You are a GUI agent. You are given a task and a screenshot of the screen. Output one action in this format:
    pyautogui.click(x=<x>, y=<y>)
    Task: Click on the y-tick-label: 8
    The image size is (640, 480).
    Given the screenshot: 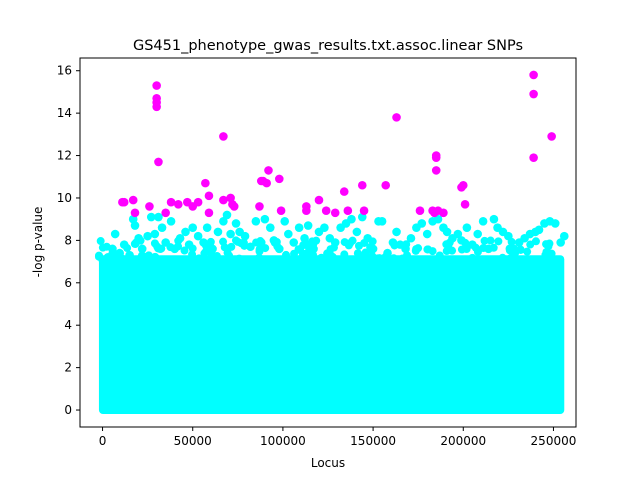 What is the action you would take?
    pyautogui.click(x=68, y=240)
    